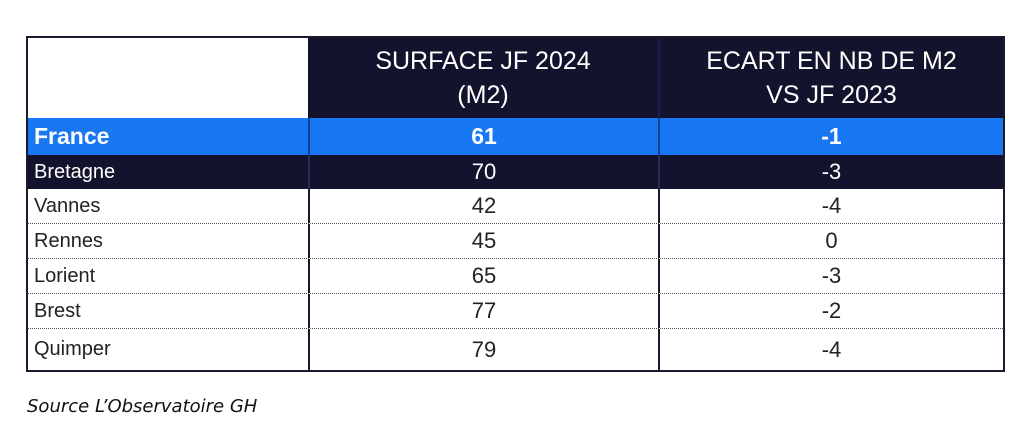  I want to click on table-row-bretagne: Bretagne 70 -3, so click(515, 172).